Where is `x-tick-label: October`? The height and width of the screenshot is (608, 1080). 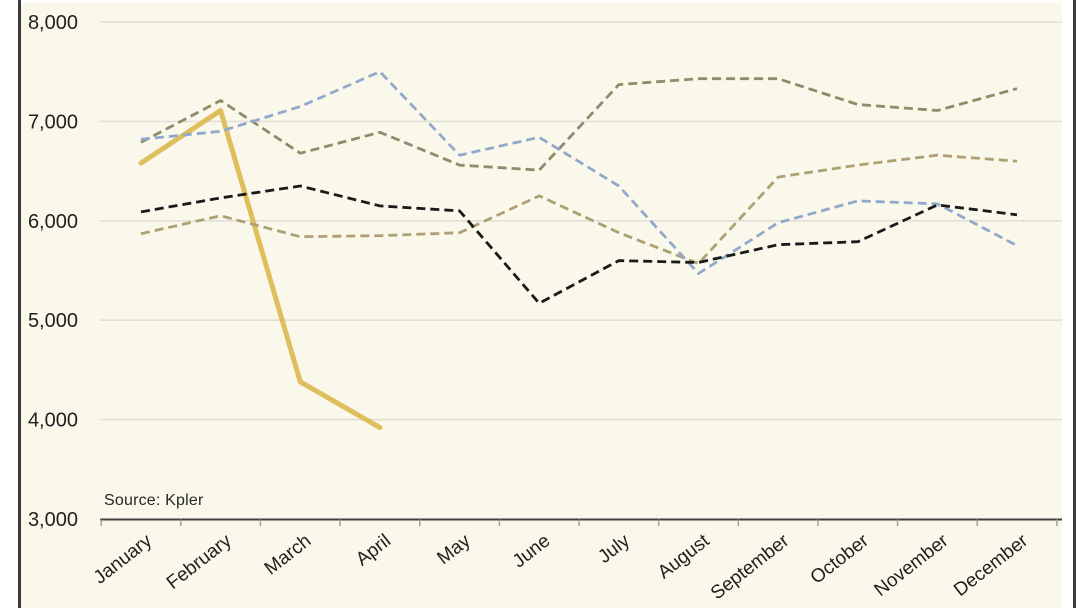
x-tick-label: October is located at coordinates (840, 559).